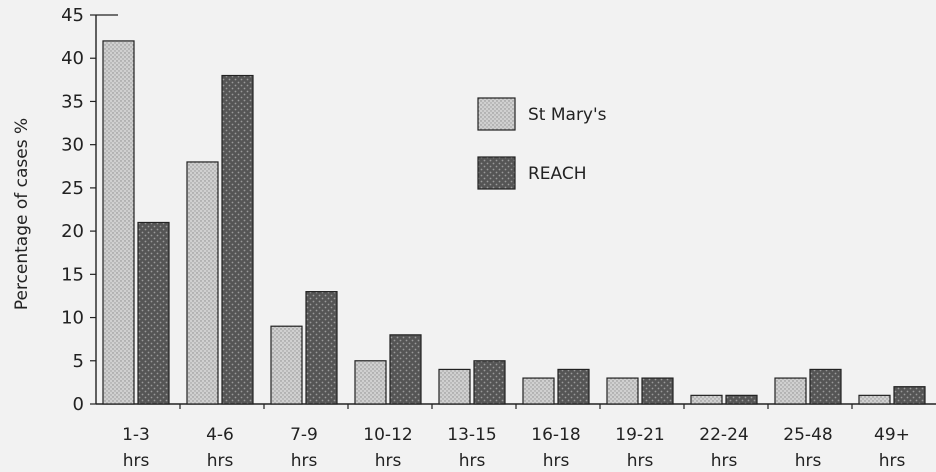  I want to click on y-tick-label: 0, so click(78, 404).